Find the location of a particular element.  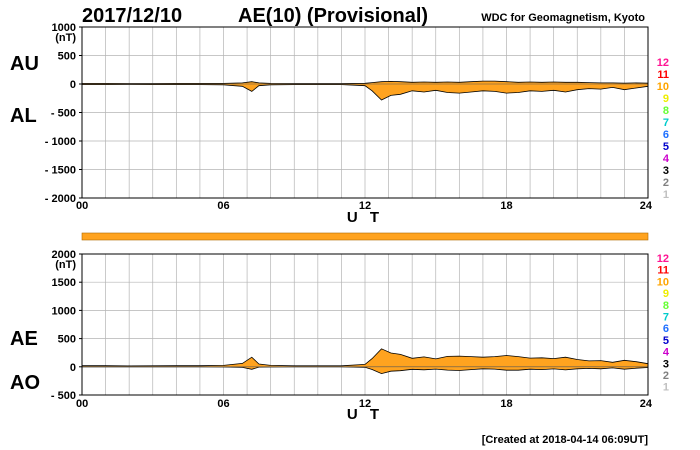

al-line is located at coordinates (365, 92).